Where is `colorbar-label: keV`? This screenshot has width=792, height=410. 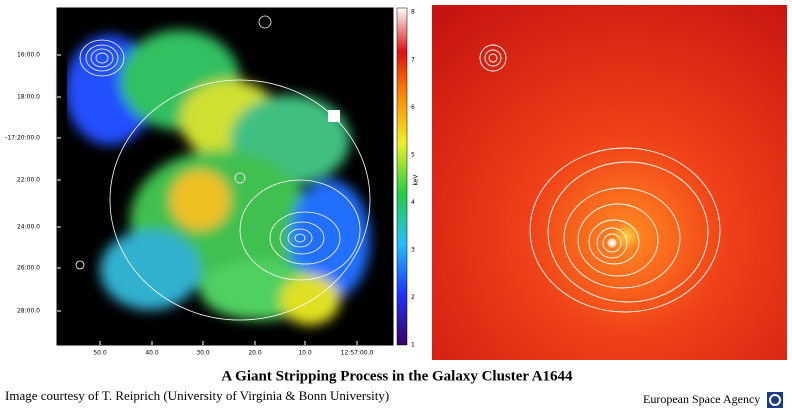 colorbar-label: keV is located at coordinates (416, 180).